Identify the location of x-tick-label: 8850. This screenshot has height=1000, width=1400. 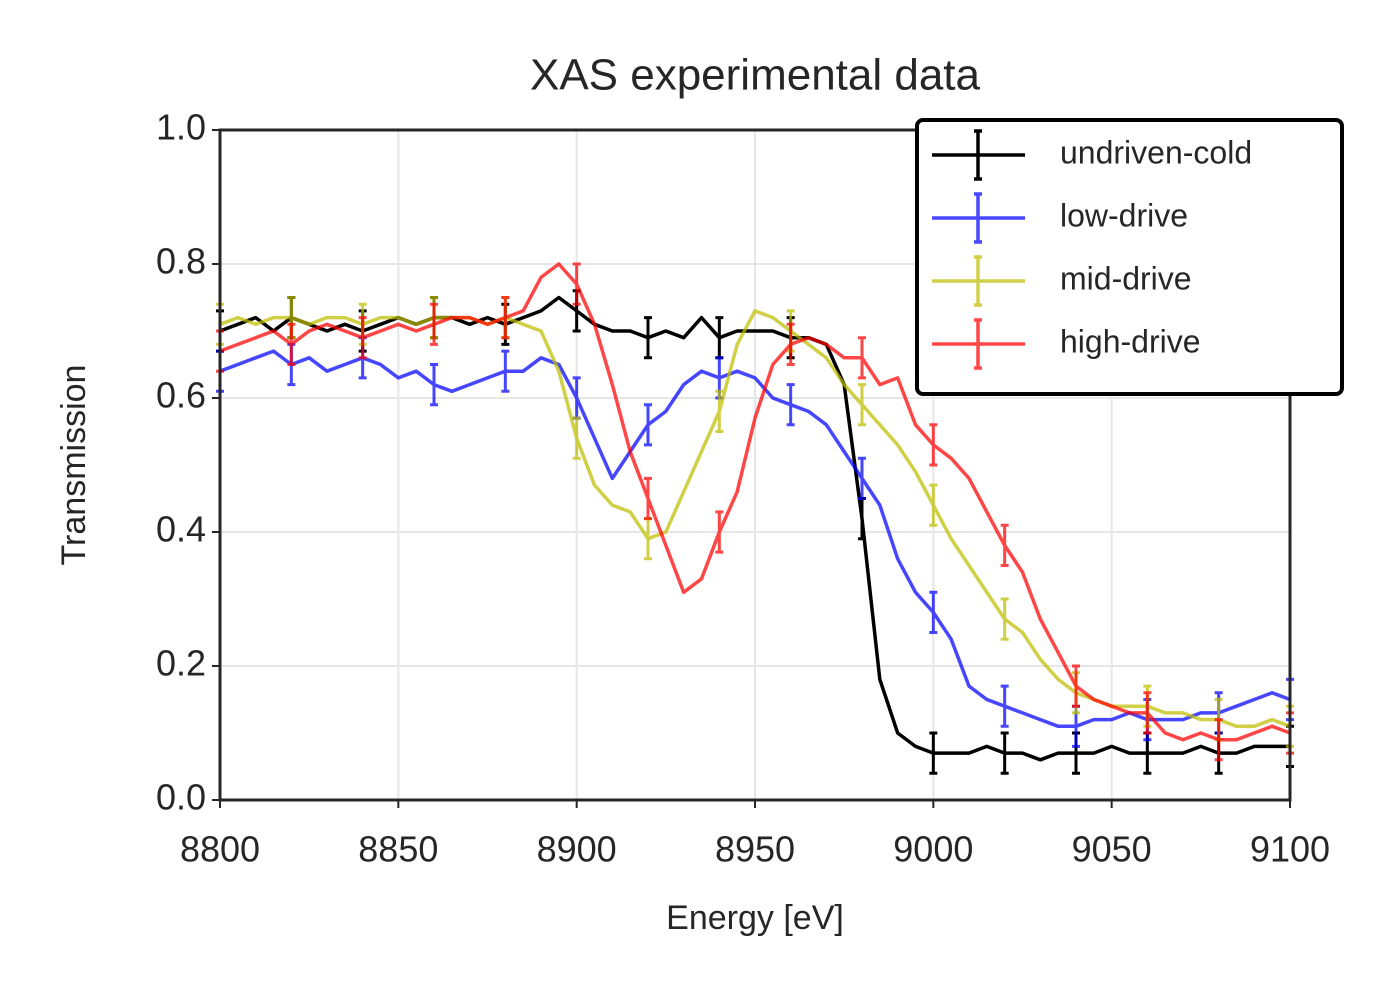
(398, 849).